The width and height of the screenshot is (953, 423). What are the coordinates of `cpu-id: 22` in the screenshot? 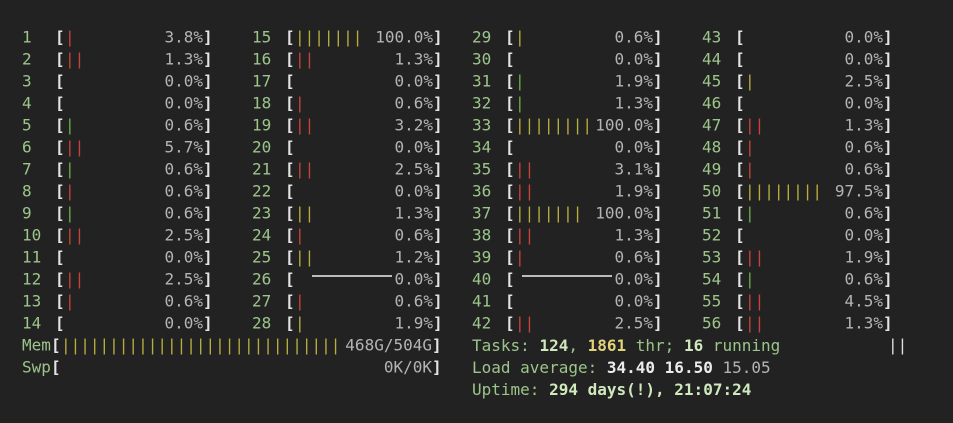 It's located at (261, 191).